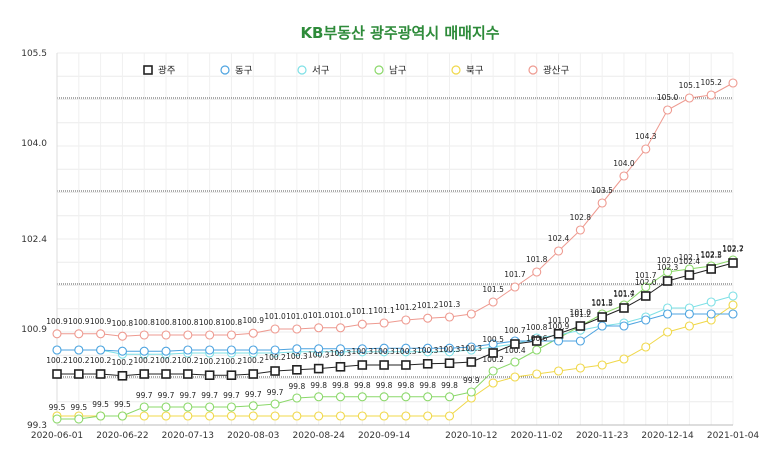 This screenshot has height=455, width=773. What do you see at coordinates (646, 282) in the screenshot?
I see `data-label-광주: 102.0` at bounding box center [646, 282].